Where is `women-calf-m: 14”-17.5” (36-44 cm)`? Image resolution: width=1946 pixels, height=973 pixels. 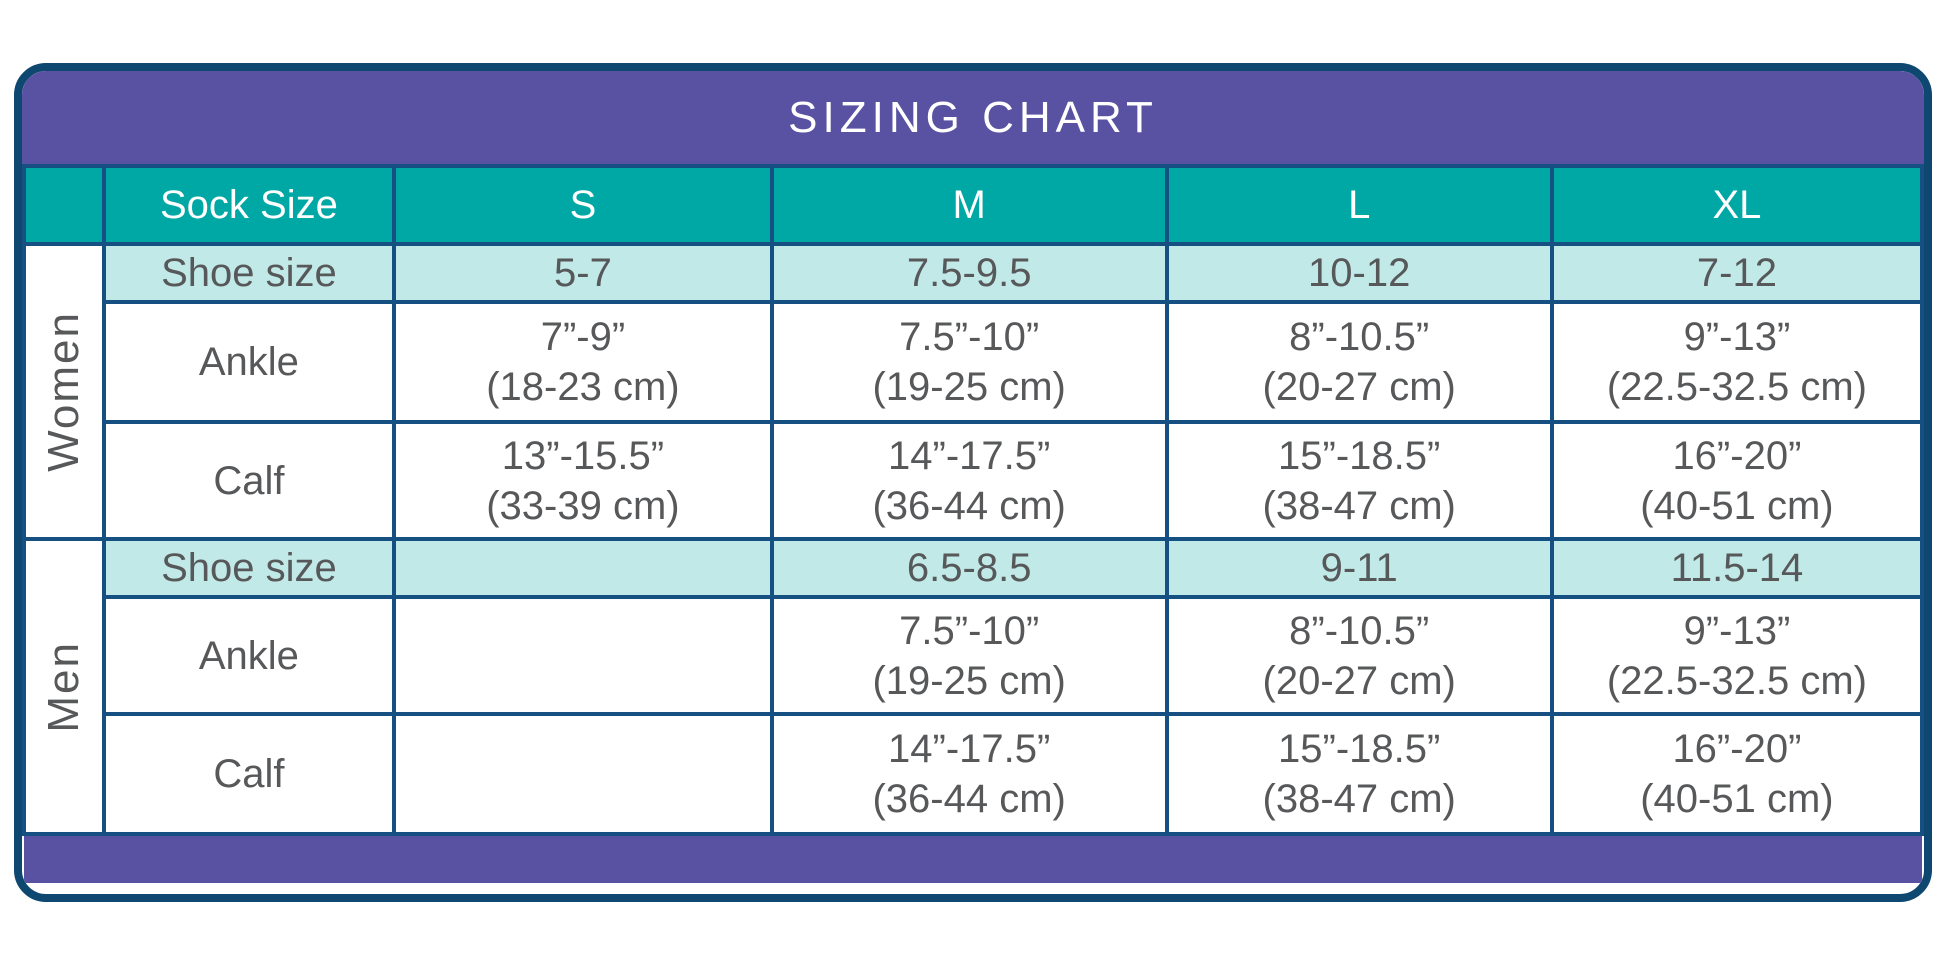
women-calf-m: 14”-17.5” (36-44 cm) is located at coordinates (969, 480).